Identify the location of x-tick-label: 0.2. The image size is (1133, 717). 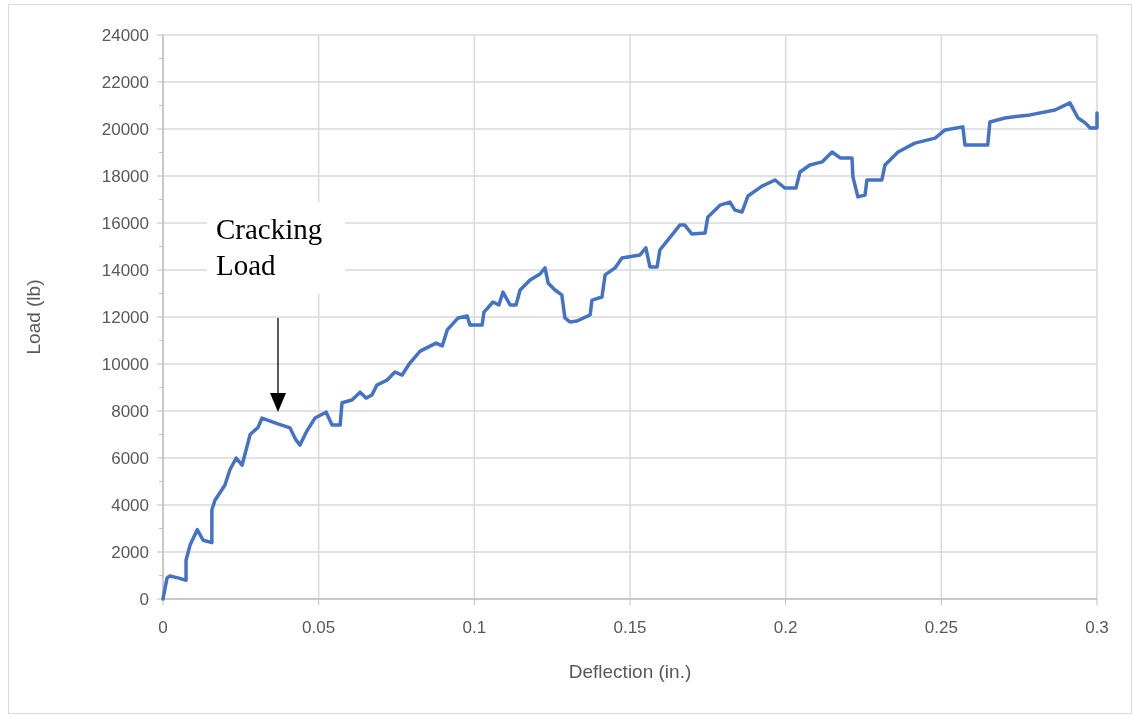
(785, 627).